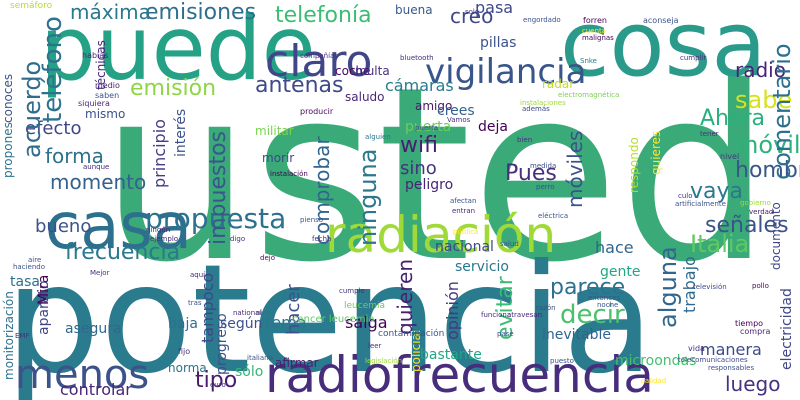 The width and height of the screenshot is (800, 400). Describe the element at coordinates (249, 372) in the screenshot. I see `word-62: sólo` at that location.